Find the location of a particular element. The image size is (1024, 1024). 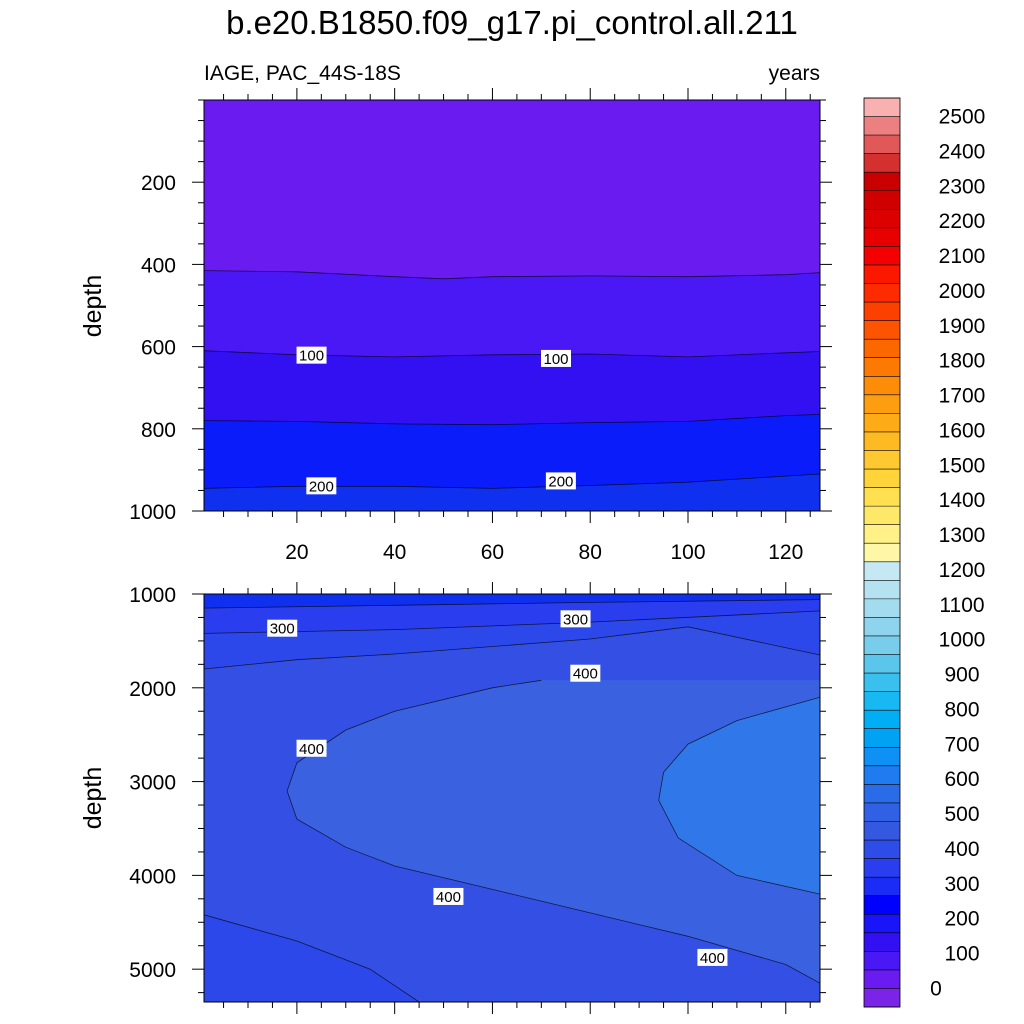

colorbar-label: 1400 is located at coordinates (962, 500).